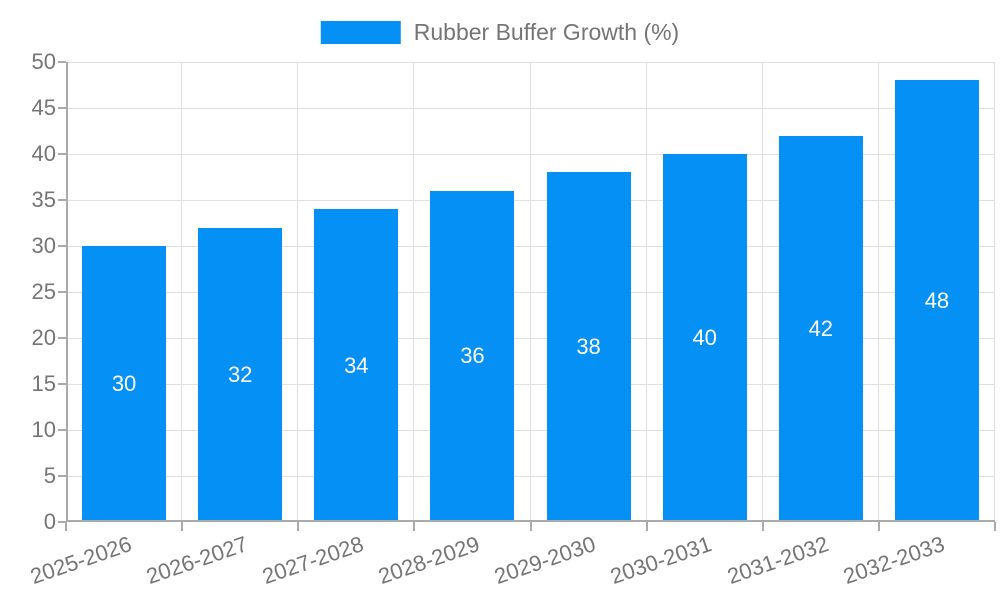  I want to click on bar-value-label: 42, so click(821, 328).